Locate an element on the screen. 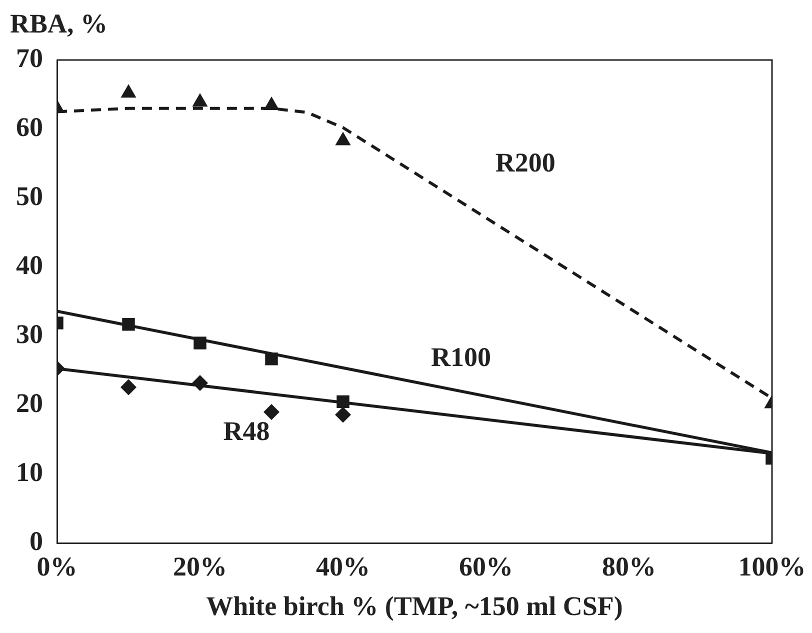 The width and height of the screenshot is (812, 633). series-label: R200 is located at coordinates (525, 163).